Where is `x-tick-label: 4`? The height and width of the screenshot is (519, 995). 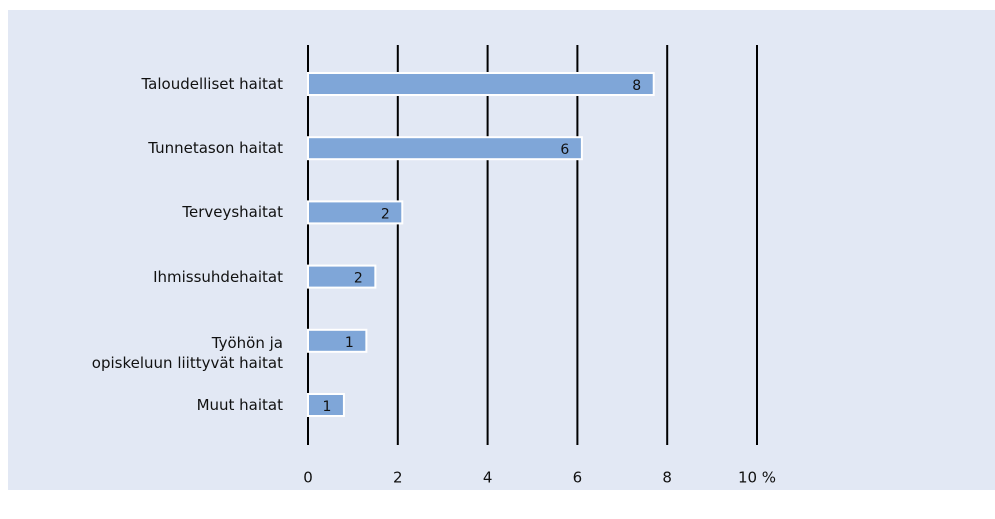
x-tick-label: 4 is located at coordinates (488, 478).